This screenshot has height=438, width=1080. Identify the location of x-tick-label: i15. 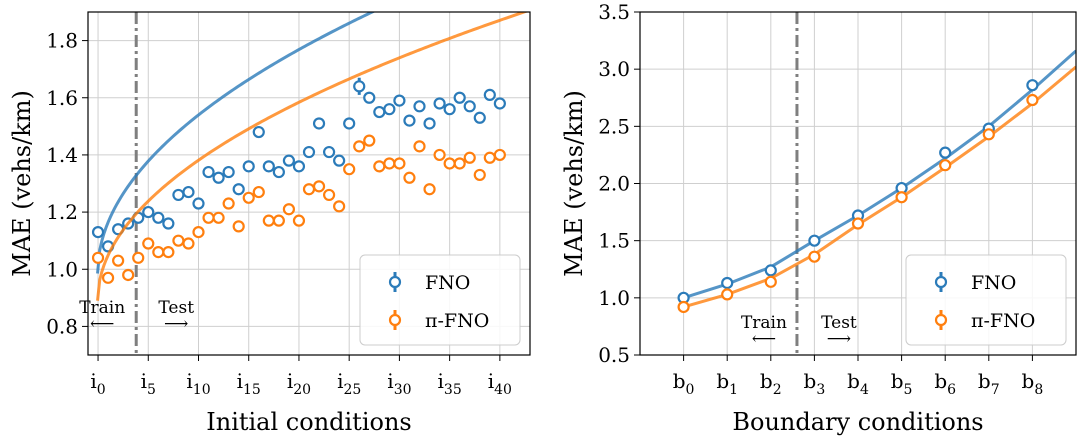
(249, 383).